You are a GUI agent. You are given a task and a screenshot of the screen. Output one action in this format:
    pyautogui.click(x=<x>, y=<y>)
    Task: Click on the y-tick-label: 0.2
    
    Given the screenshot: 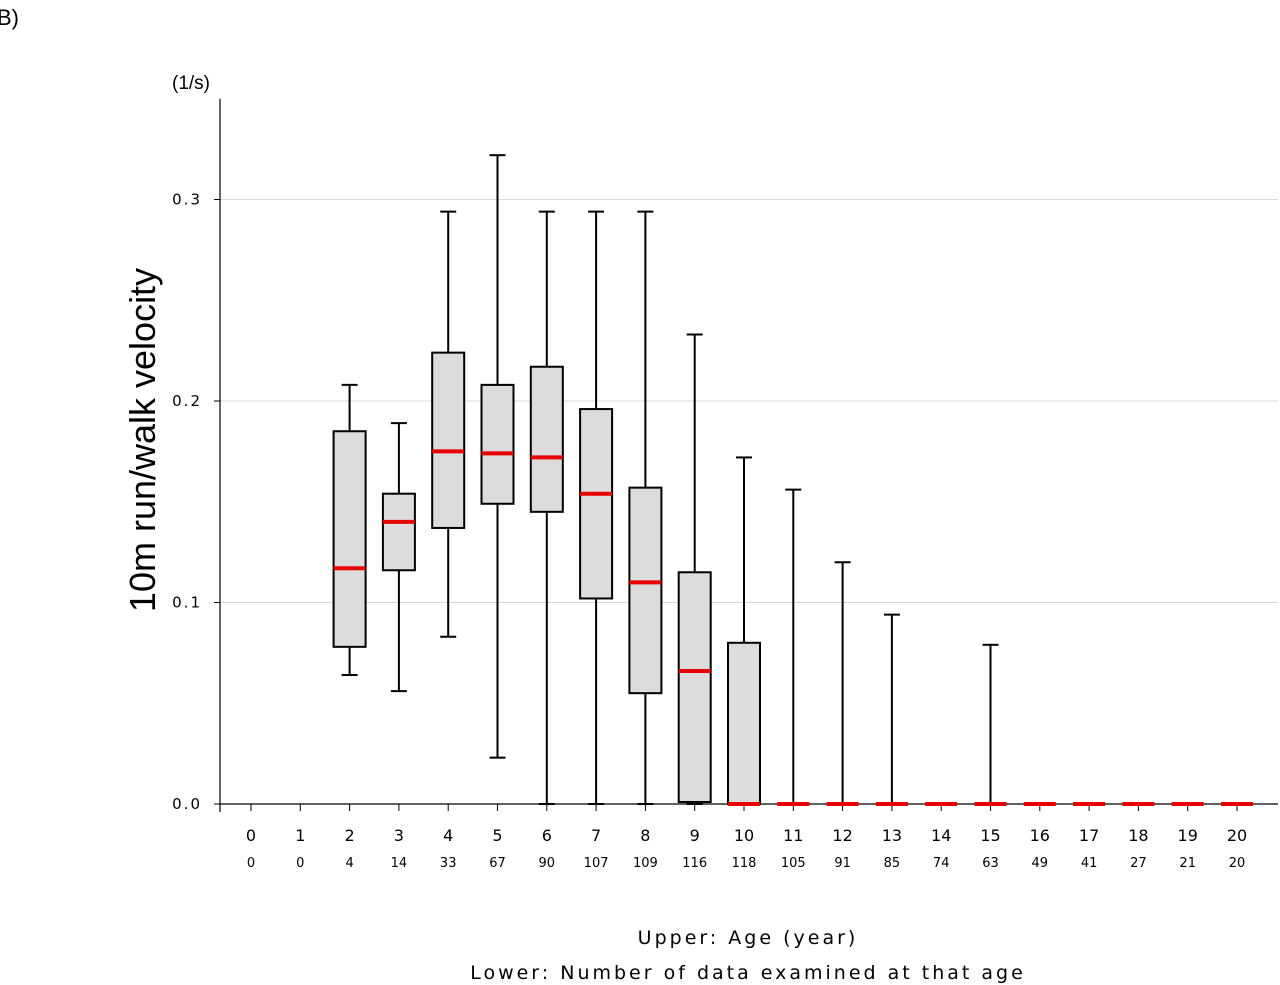 What is the action you would take?
    pyautogui.click(x=187, y=401)
    